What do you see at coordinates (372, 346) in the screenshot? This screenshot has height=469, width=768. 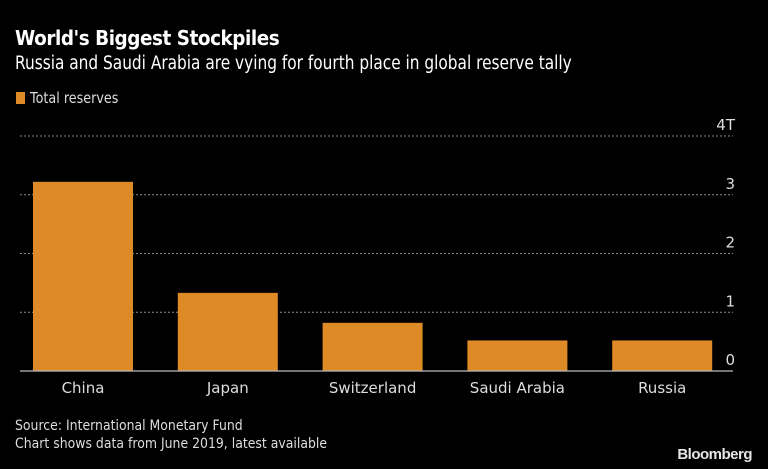 I see `bar-switzerland` at bounding box center [372, 346].